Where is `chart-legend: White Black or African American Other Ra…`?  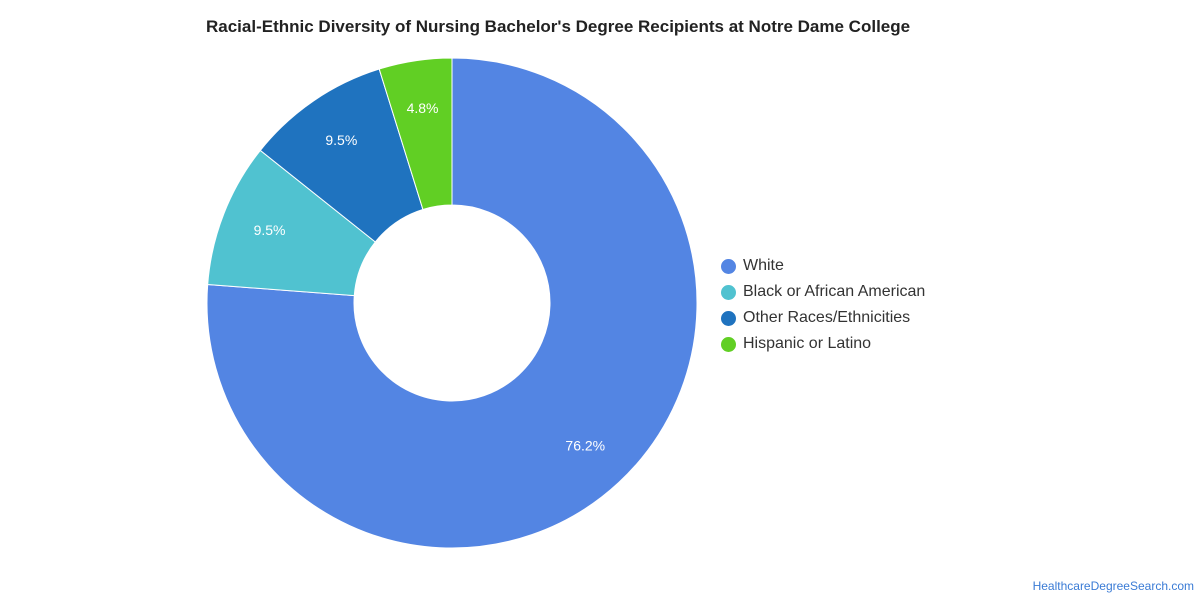
chart-legend: White Black or African American Other Ra… is located at coordinates (823, 305).